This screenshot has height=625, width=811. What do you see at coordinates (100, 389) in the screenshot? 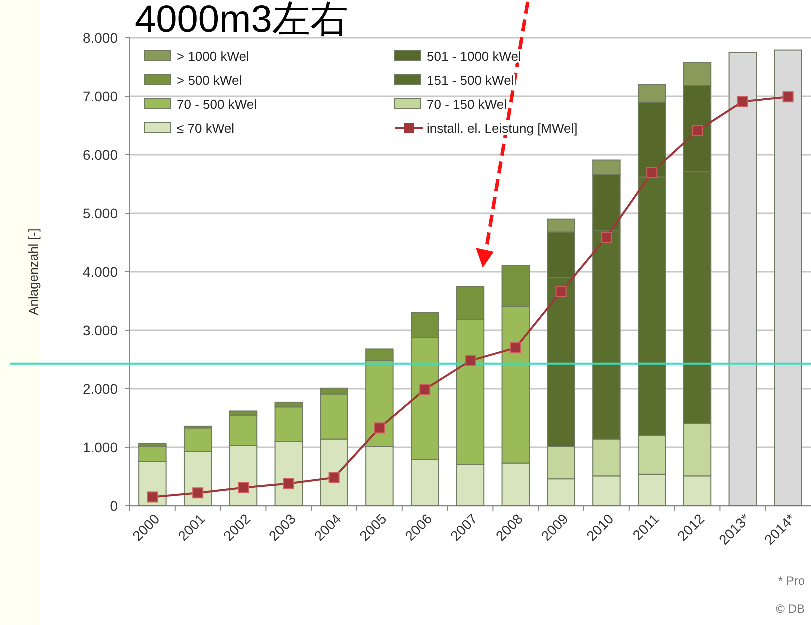
I see `y-tick-label: 2.000` at bounding box center [100, 389].